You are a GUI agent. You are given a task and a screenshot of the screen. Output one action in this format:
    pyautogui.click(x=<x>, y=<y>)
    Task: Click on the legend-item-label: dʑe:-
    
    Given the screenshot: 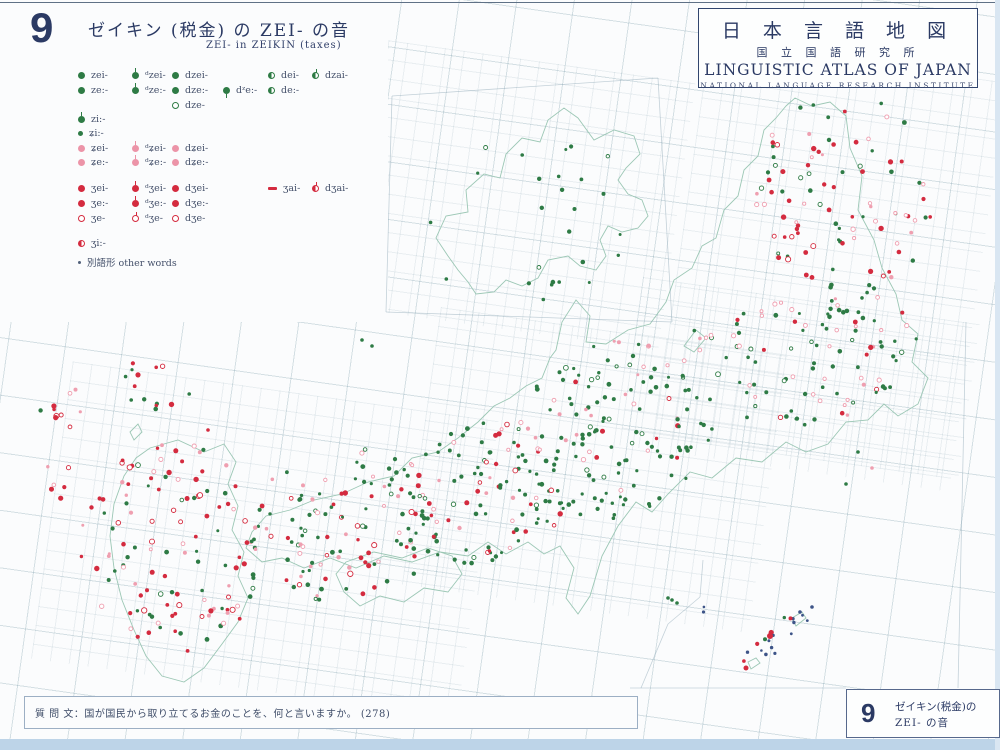 What is the action you would take?
    pyautogui.click(x=197, y=162)
    